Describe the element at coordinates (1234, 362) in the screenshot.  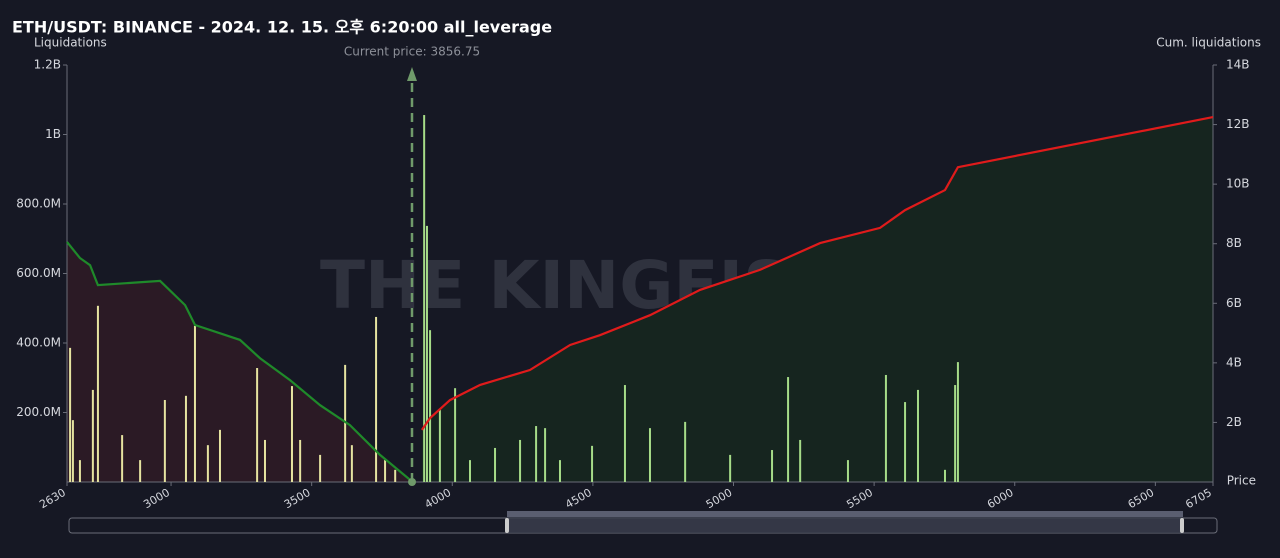
I see `y2-tick-label: 4B` at that location.